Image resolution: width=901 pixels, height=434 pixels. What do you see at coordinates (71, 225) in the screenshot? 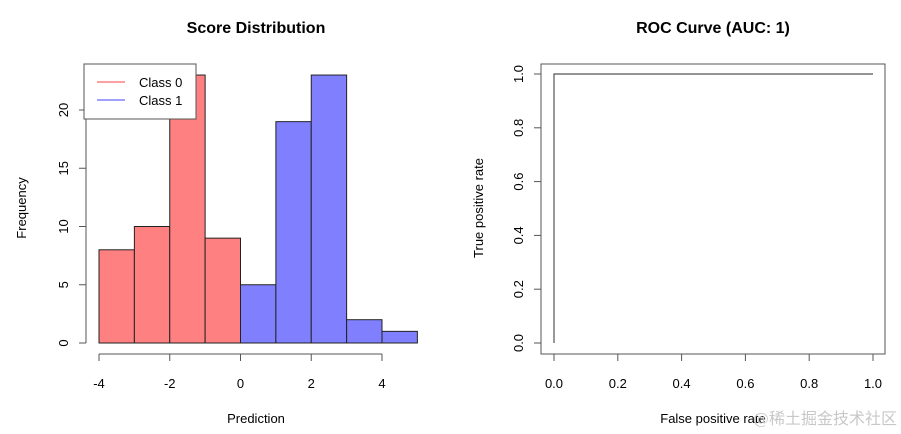
I see `histogram-y-axis: 0 5 10 15 20` at bounding box center [71, 225].